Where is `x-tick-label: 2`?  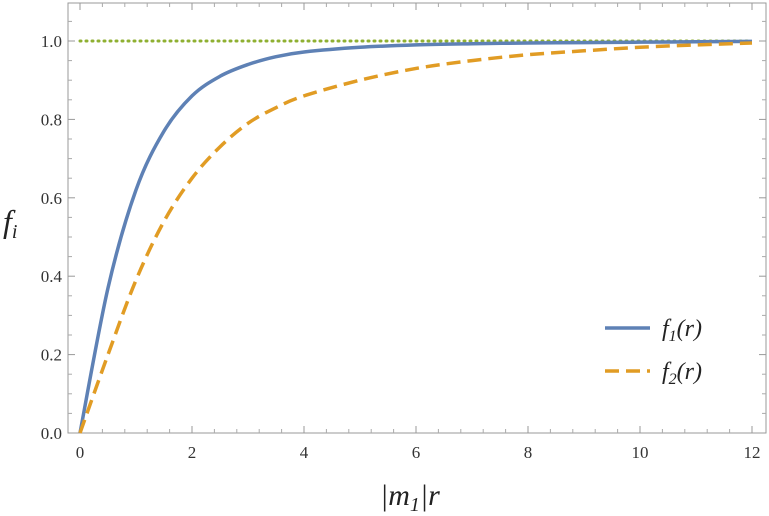
x-tick-label: 2 is located at coordinates (192, 452).